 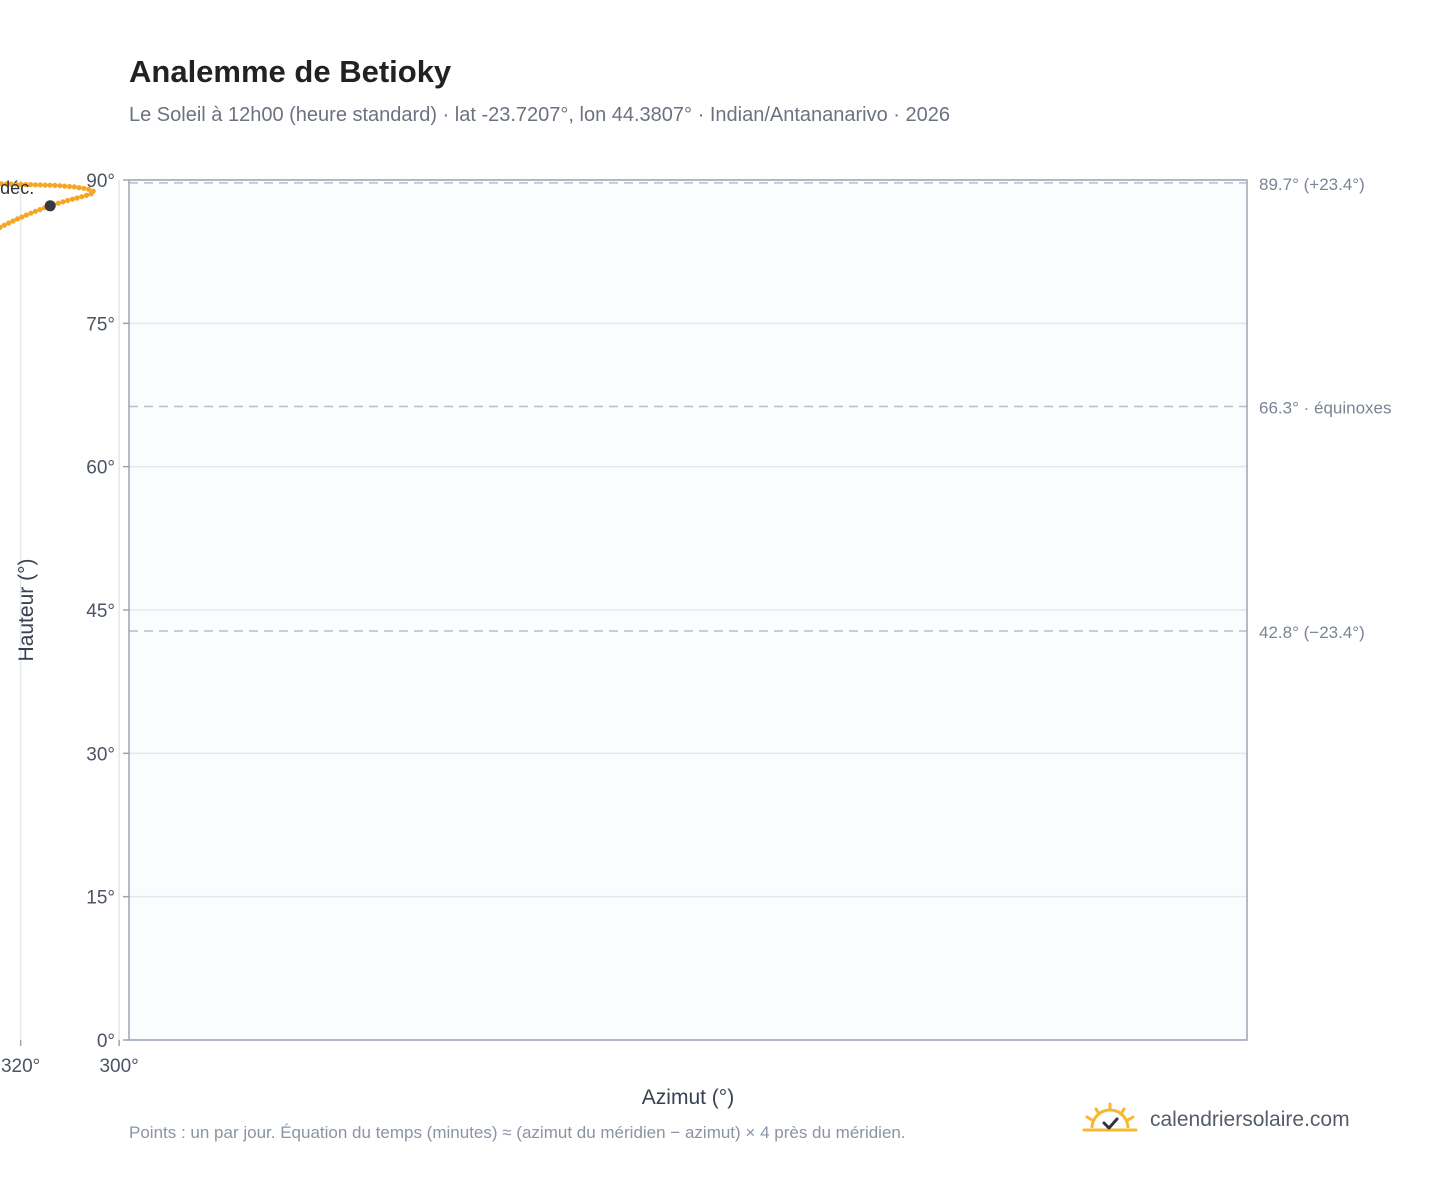 I want to click on y-axis-ticks: 0° 15° 30° 45° 60° 75° 90°, so click(x=107, y=611).